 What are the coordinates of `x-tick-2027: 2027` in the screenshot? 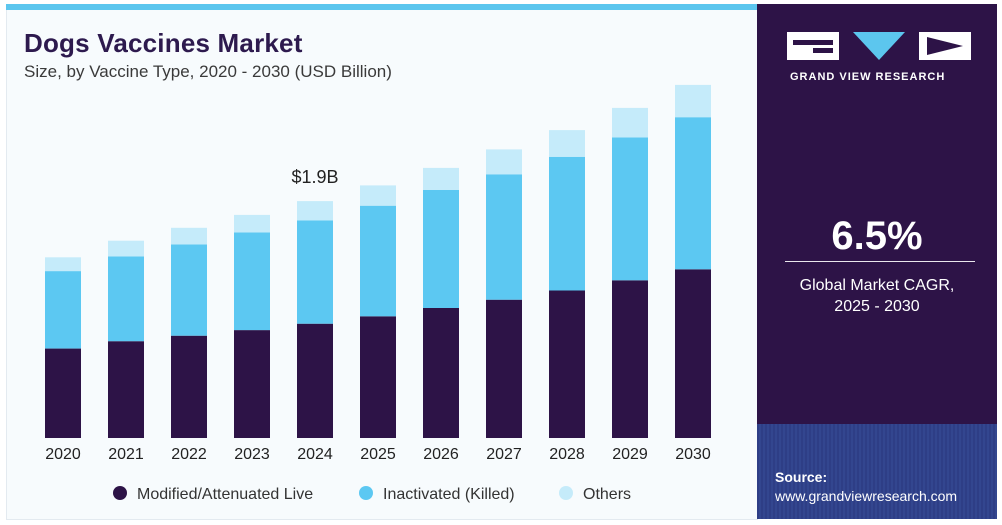 It's located at (504, 454).